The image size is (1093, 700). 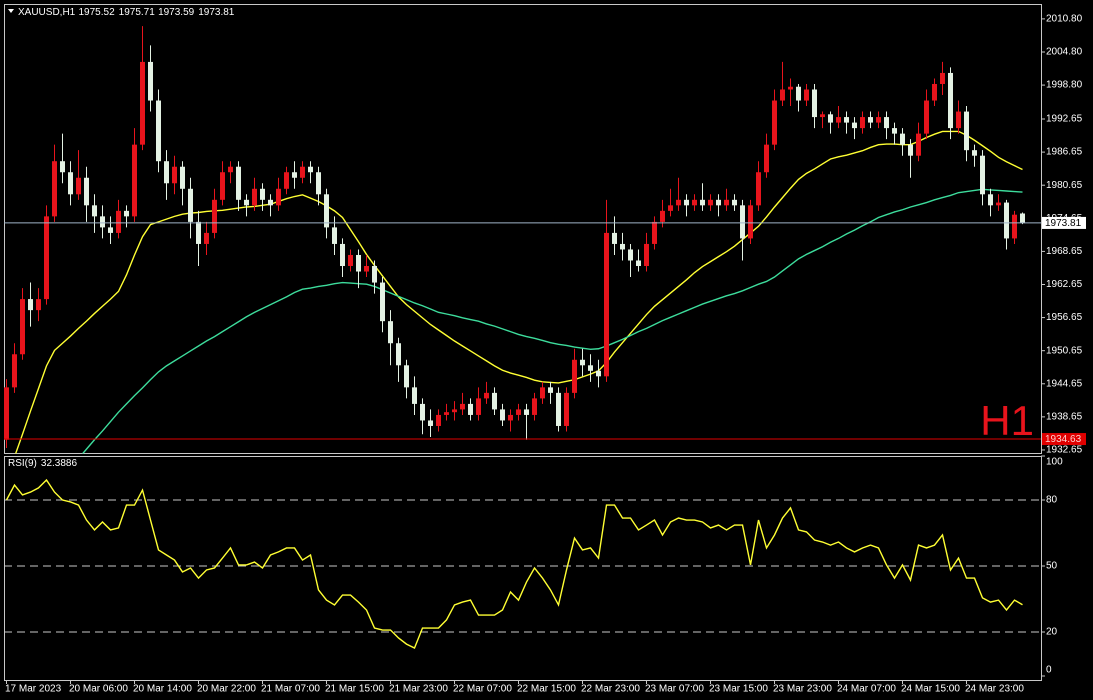 I want to click on price-label: 1973.81, so click(x=1063, y=223).